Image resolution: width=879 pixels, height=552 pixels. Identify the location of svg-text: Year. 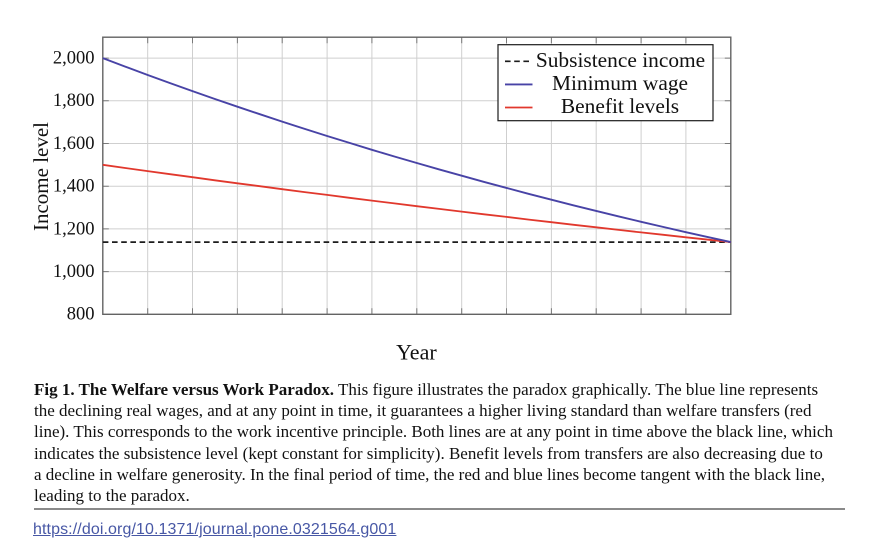
(416, 352).